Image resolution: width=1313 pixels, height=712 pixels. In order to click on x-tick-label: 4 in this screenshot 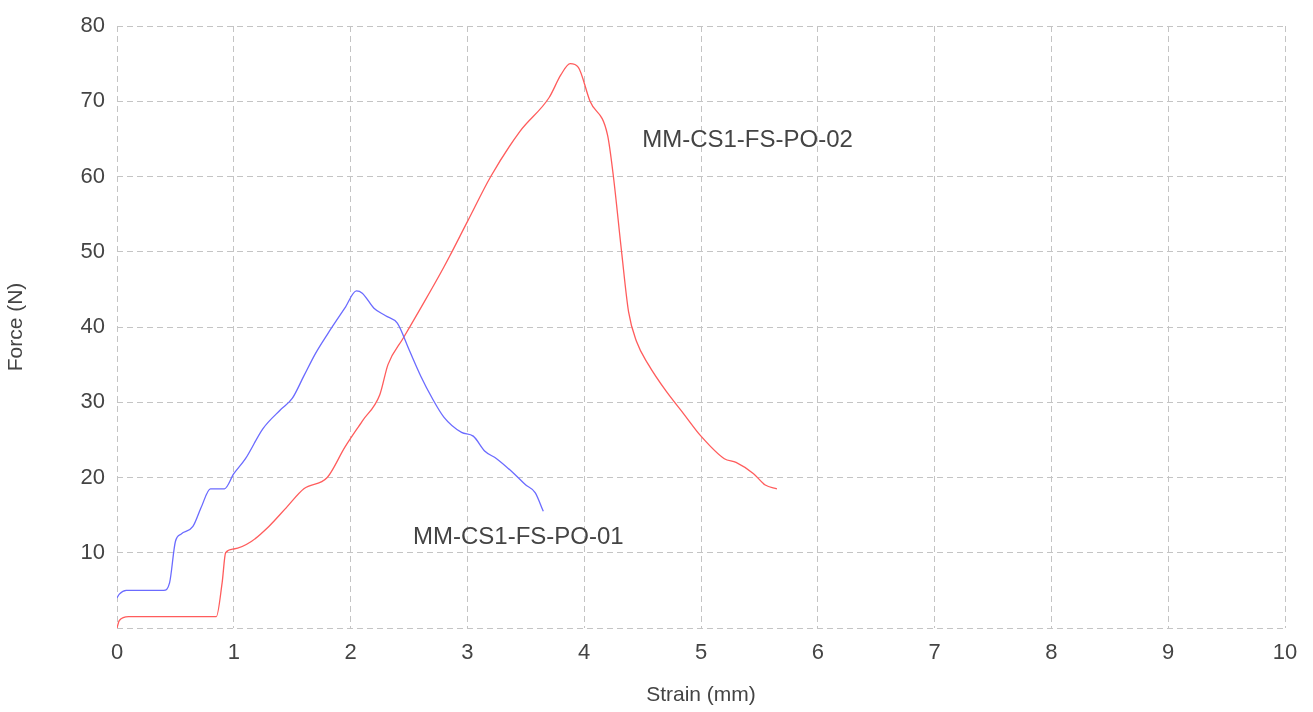, I will do `click(584, 652)`.